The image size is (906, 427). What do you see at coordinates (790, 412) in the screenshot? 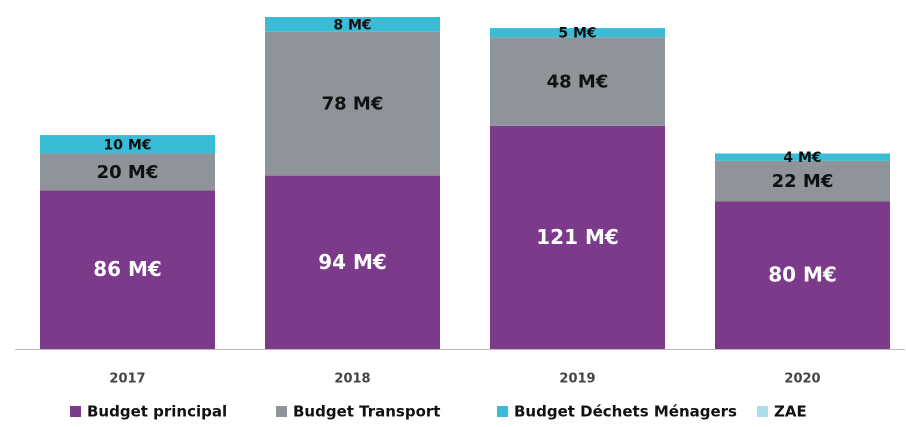
I see `legend-label: ZAE` at bounding box center [790, 412].